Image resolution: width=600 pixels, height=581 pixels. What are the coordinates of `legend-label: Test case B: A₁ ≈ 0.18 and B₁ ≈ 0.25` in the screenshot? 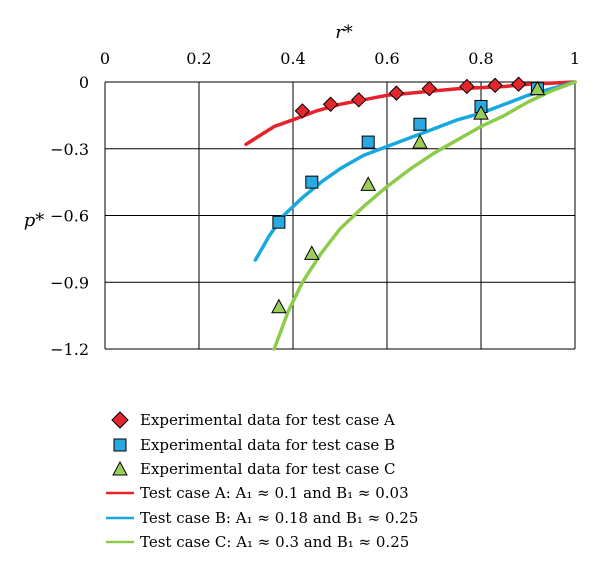 It's located at (279, 517).